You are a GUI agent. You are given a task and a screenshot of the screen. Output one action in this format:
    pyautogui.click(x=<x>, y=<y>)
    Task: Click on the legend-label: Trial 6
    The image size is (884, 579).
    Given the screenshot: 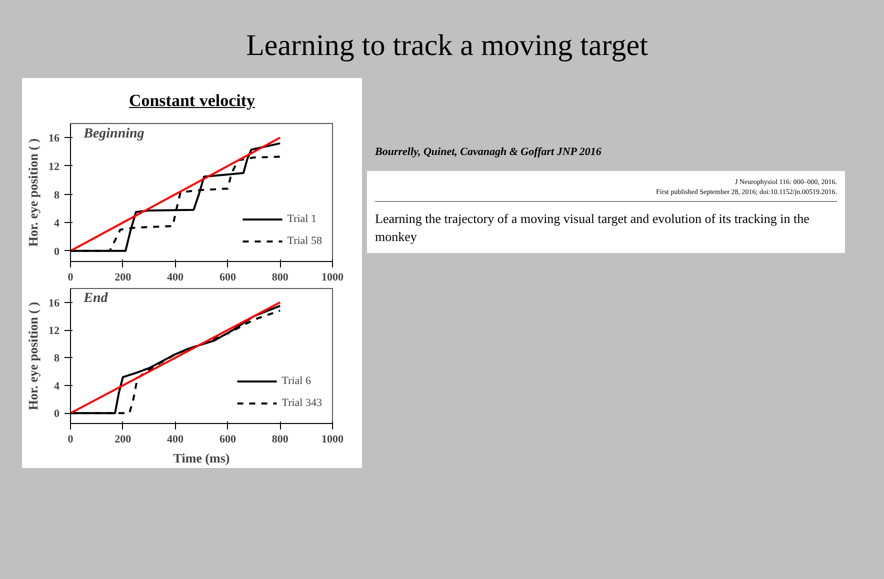 What is the action you would take?
    pyautogui.click(x=296, y=381)
    